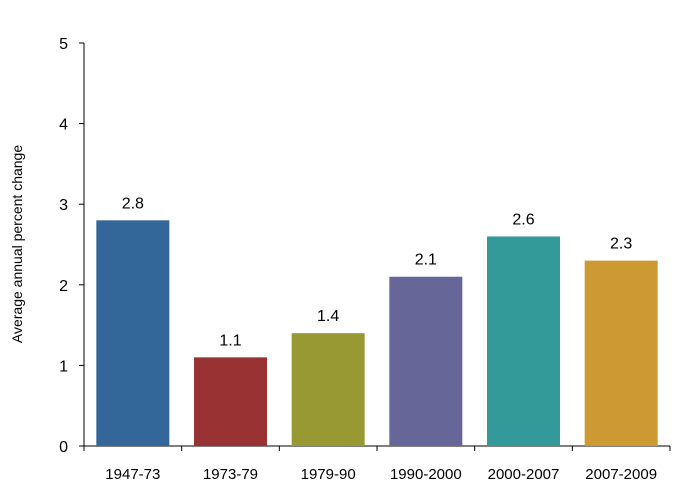  Describe the element at coordinates (63, 447) in the screenshot. I see `y-tick-label: 0` at that location.